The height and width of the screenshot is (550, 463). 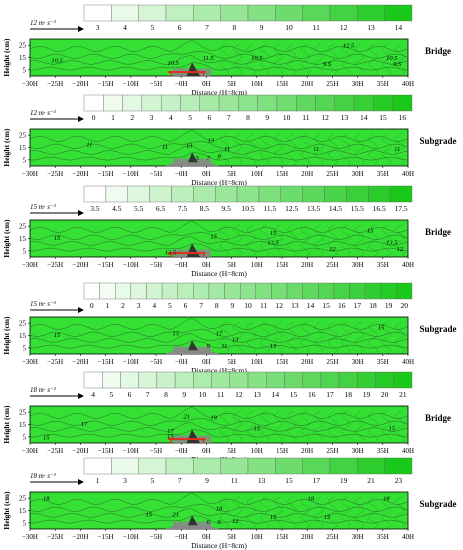 I want to click on x-tick-label: 30H, so click(x=358, y=265).